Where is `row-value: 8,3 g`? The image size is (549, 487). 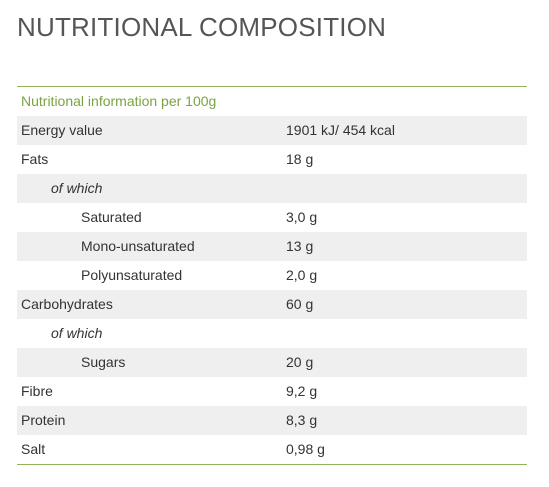
row-value: 8,3 g is located at coordinates (405, 420).